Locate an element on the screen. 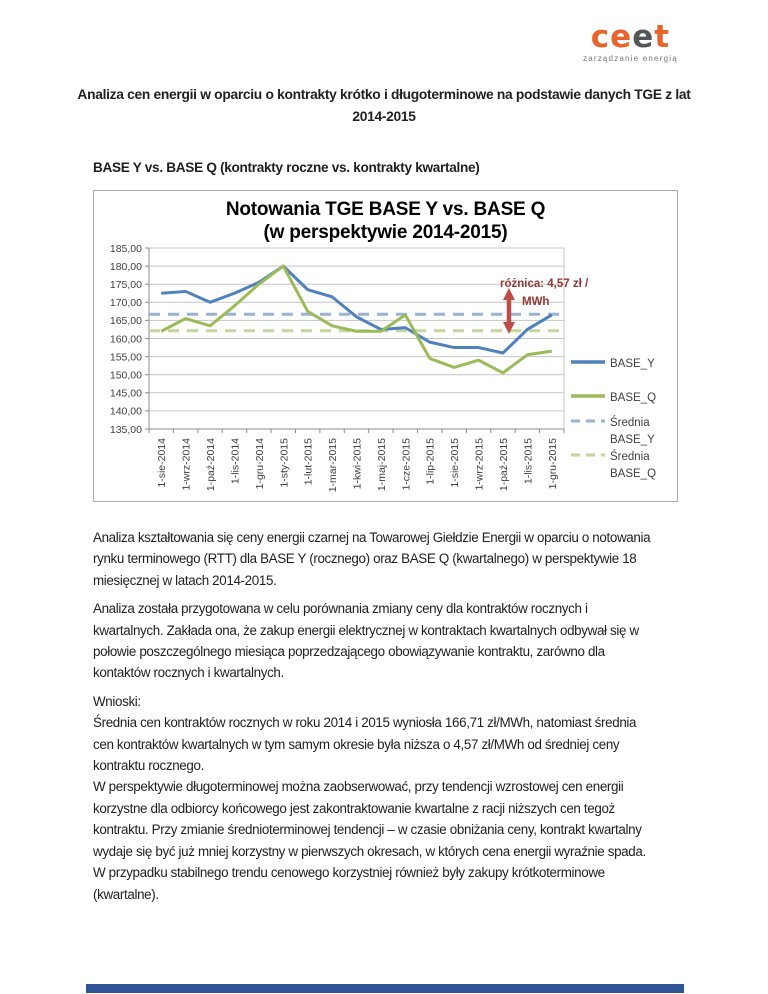 The image size is (768, 994). x-axis-label: 1-lut-2015 is located at coordinates (309, 461).